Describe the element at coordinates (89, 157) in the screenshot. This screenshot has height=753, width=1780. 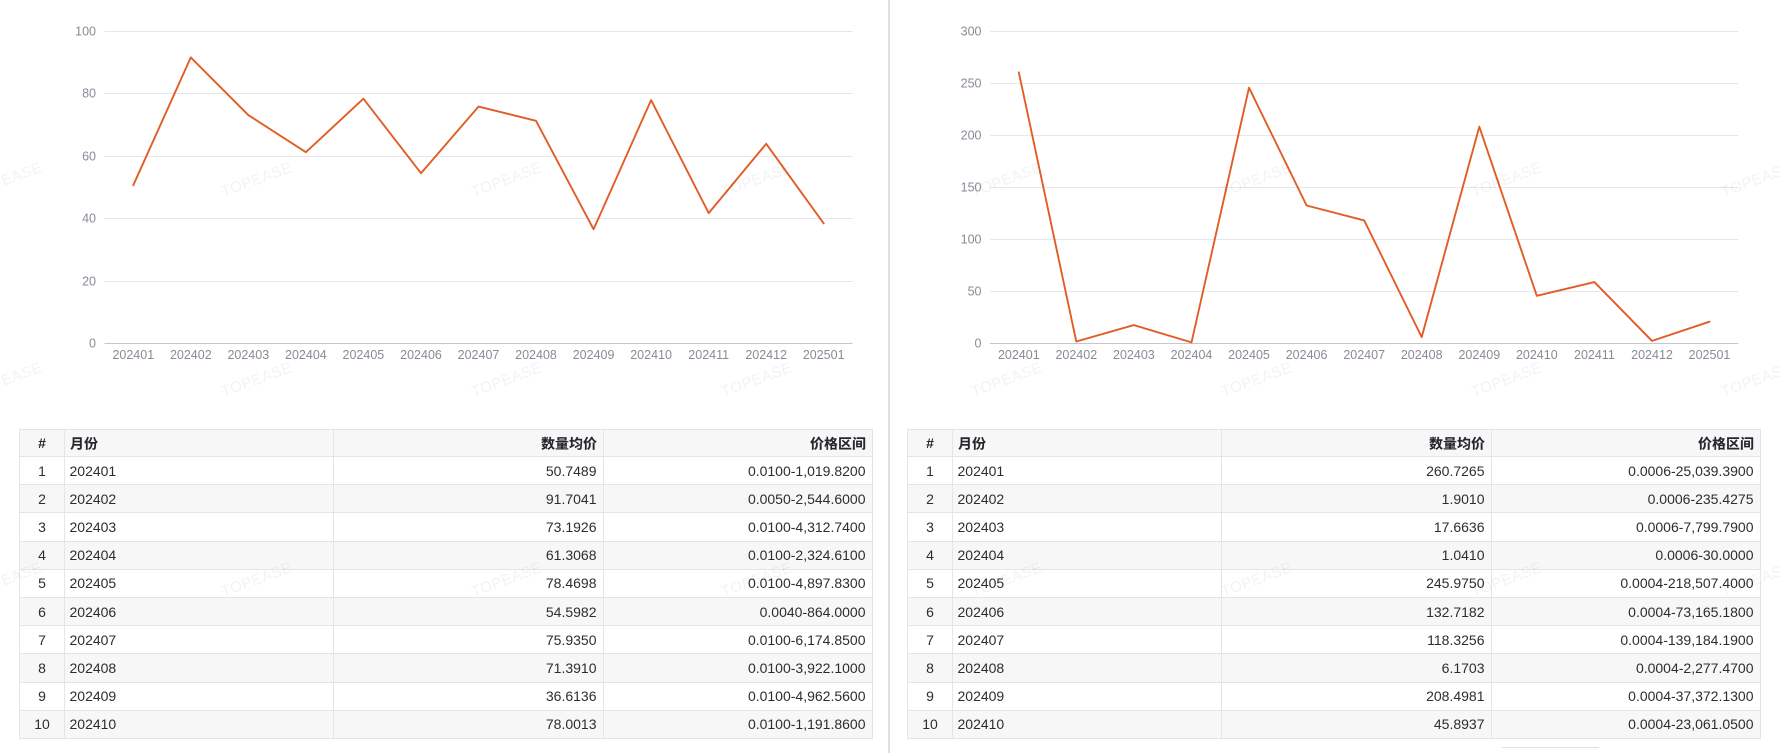
I see `svg-text: 60` at that location.